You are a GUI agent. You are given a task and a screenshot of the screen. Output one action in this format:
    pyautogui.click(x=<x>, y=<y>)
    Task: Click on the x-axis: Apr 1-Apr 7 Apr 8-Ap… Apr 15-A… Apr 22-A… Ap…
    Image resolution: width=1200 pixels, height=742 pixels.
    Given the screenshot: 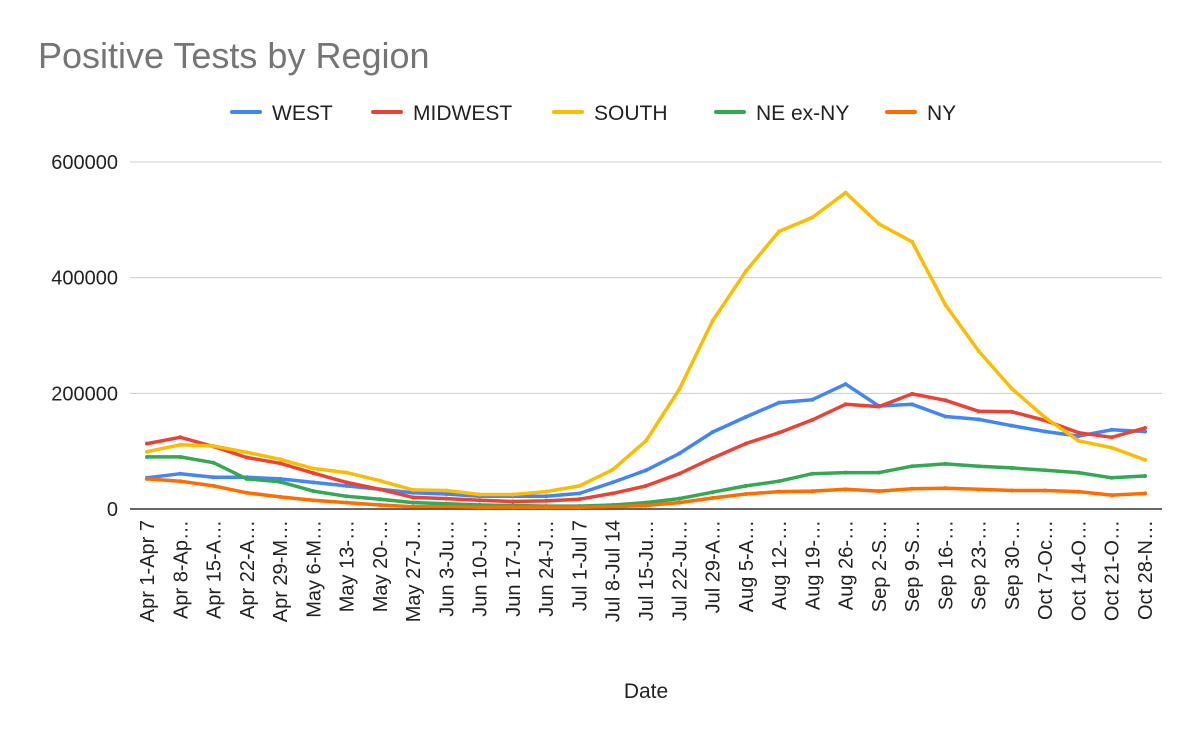 What is the action you would take?
    pyautogui.click(x=647, y=571)
    